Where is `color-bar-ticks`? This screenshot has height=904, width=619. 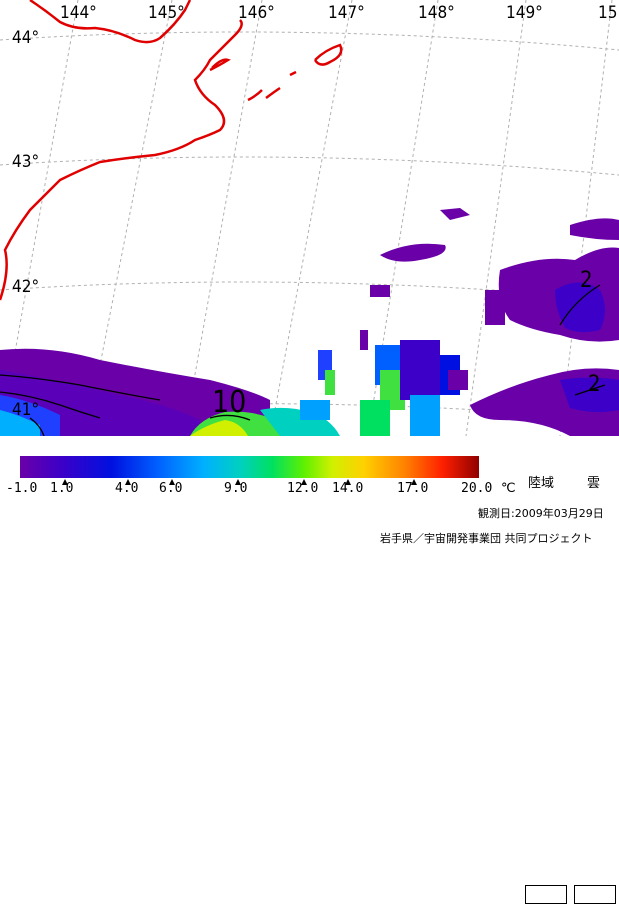 color-bar-ticks is located at coordinates (239, 482).